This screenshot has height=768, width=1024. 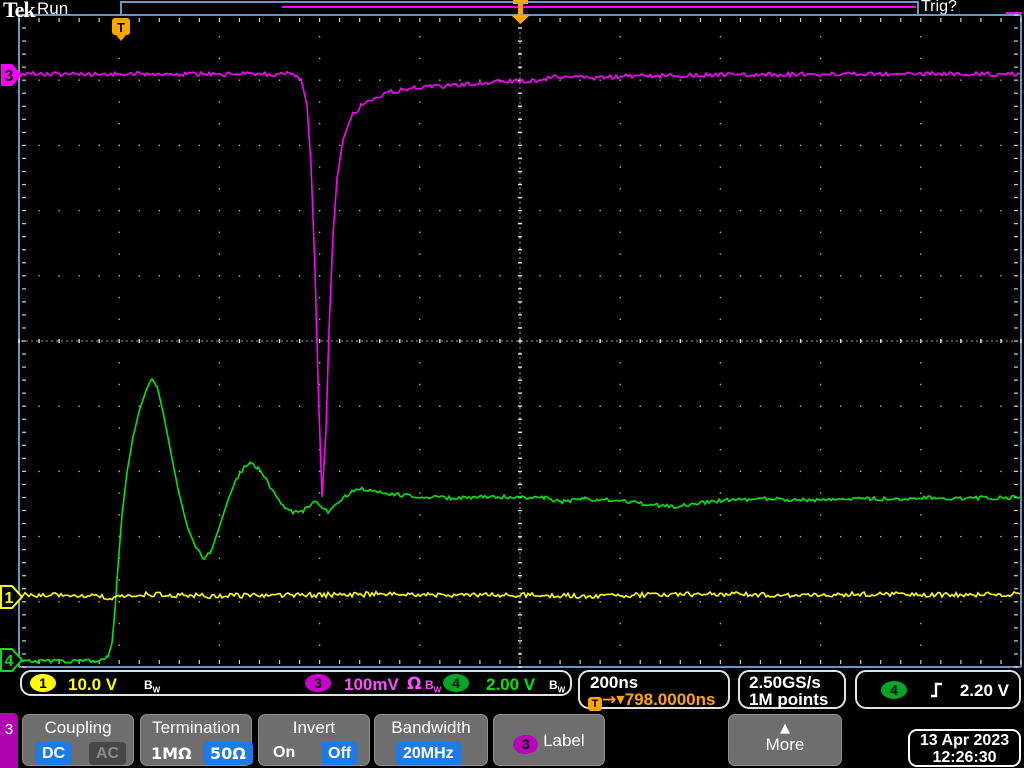 I want to click on channel-marker-1: 1, so click(x=12, y=597).